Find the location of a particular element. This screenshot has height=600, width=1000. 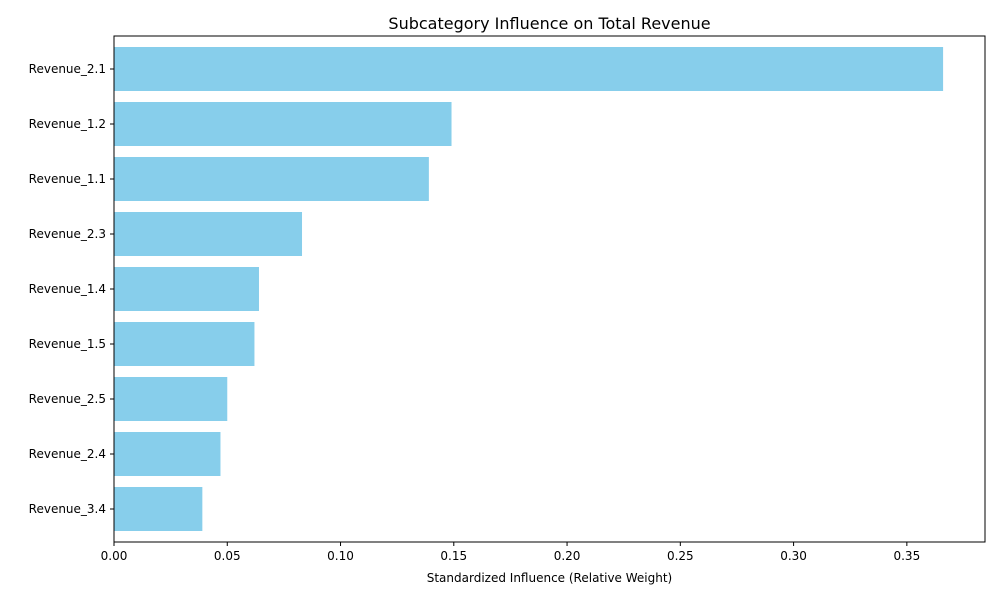

y-tick-label: Revenue_1.2 is located at coordinates (67, 124).